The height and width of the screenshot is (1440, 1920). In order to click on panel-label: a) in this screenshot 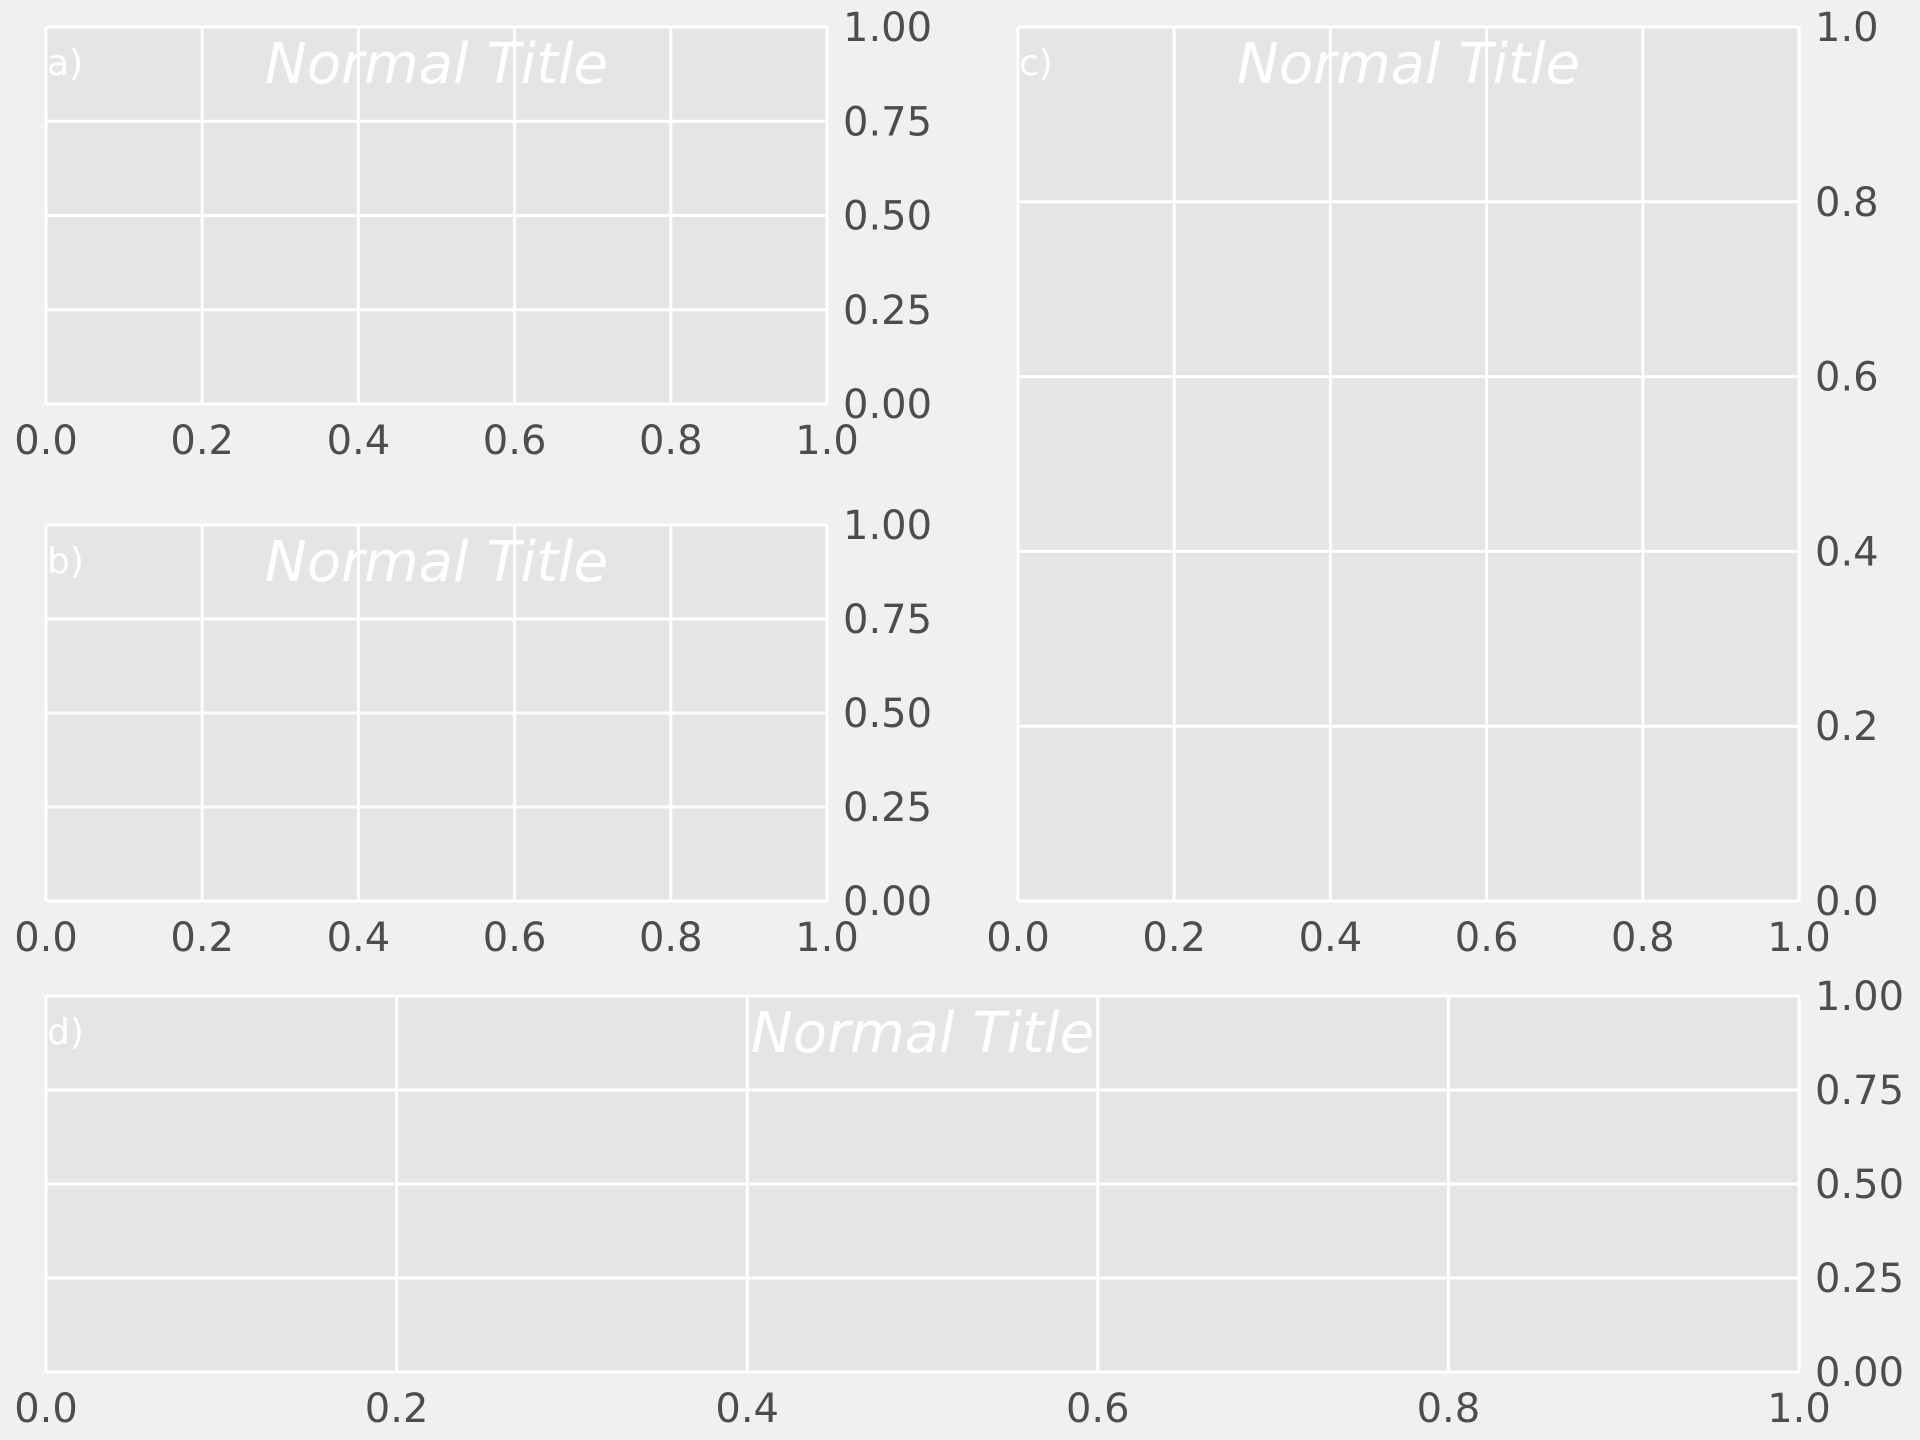, I will do `click(65, 63)`.